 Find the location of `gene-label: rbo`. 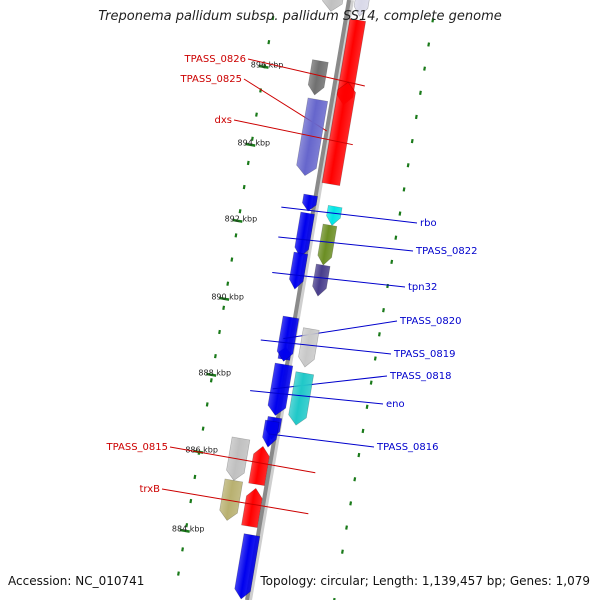

gene-label: rbo is located at coordinates (428, 223).